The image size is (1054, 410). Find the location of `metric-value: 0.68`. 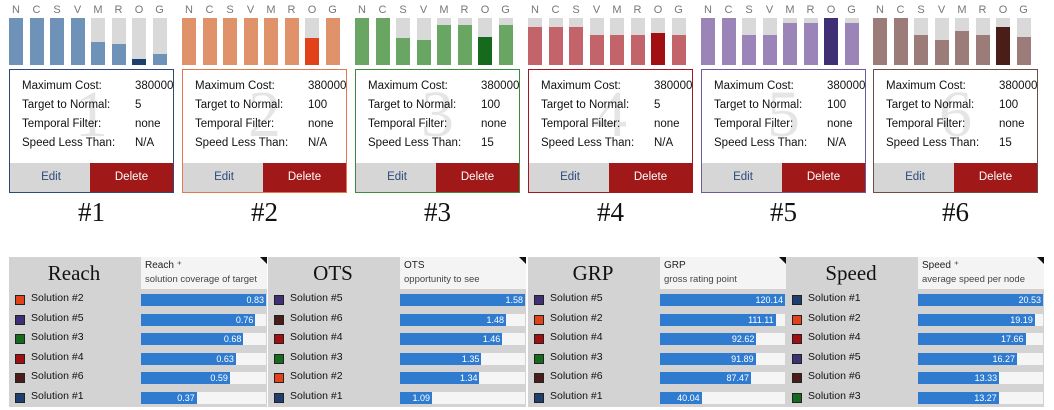

metric-value: 0.68 is located at coordinates (232, 339).